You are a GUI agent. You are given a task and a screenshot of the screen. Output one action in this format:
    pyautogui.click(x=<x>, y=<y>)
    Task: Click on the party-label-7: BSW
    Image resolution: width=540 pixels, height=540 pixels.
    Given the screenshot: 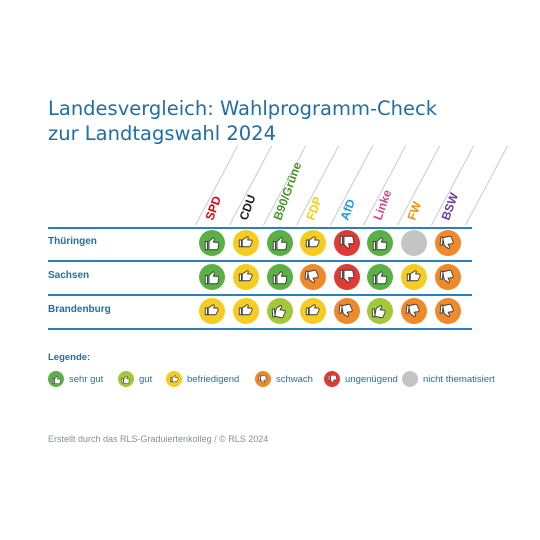 What is the action you would take?
    pyautogui.click(x=450, y=206)
    